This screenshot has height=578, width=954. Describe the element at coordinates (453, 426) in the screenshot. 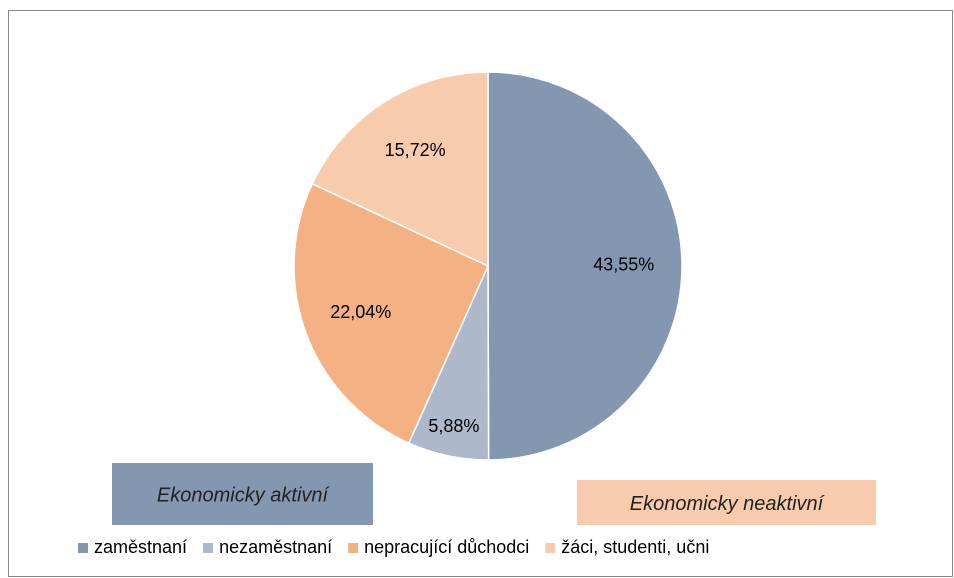

I see `data-label: 5,88%` at that location.